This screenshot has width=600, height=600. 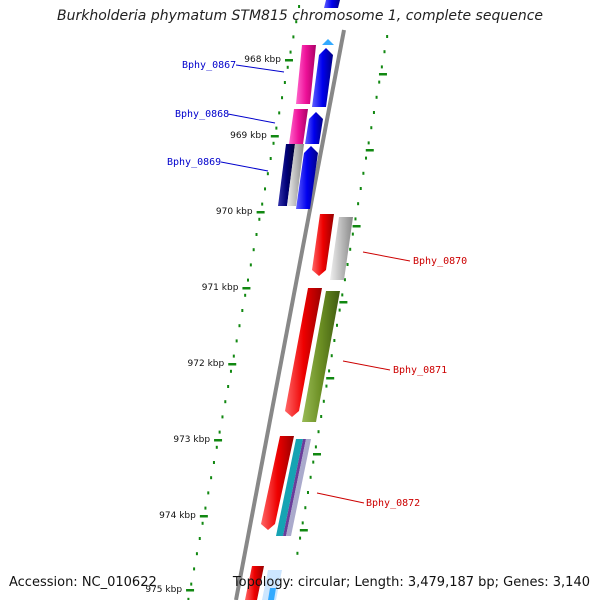 What do you see at coordinates (220, 288) in the screenshot?
I see `kbp-label: 971 kbp` at bounding box center [220, 288].